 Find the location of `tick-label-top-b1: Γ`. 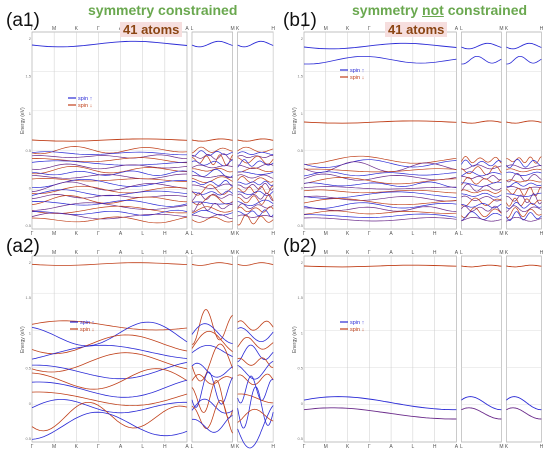

tick-label-top-b1: Γ is located at coordinates (304, 29).